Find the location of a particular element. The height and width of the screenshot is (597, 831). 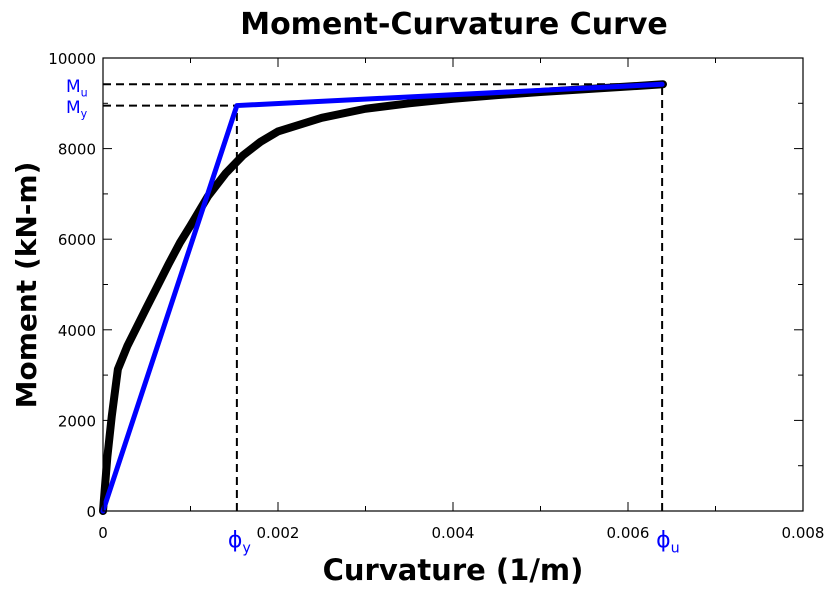

x-tick-label: 0 is located at coordinates (103, 533).